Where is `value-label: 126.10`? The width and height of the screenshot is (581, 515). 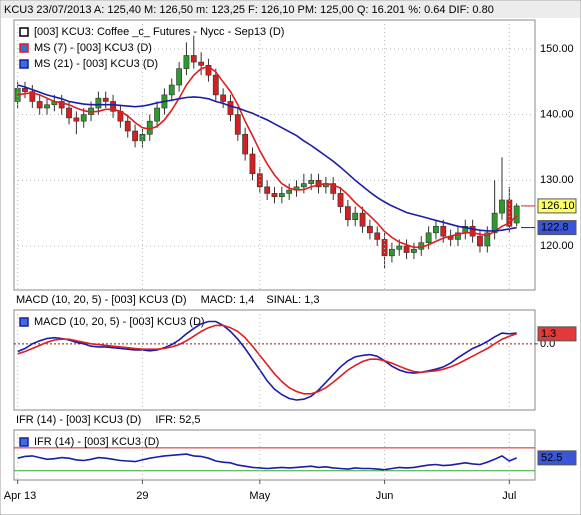
value-label: 126.10 is located at coordinates (558, 206).